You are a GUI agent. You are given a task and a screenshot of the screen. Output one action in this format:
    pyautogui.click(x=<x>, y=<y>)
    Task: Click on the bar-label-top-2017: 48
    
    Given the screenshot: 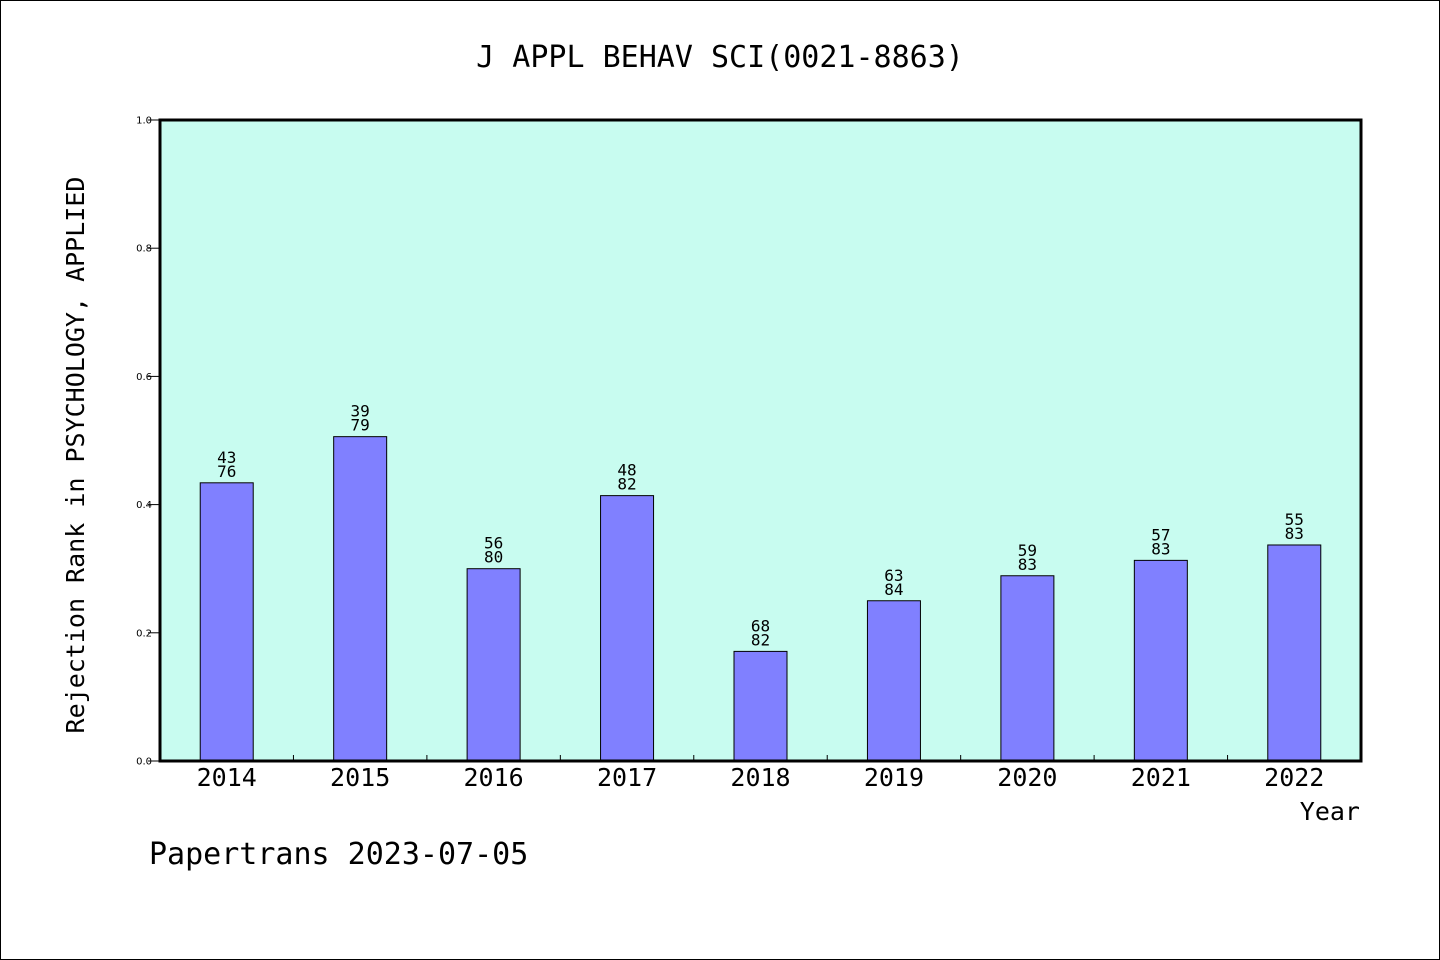 What is the action you would take?
    pyautogui.click(x=626, y=470)
    